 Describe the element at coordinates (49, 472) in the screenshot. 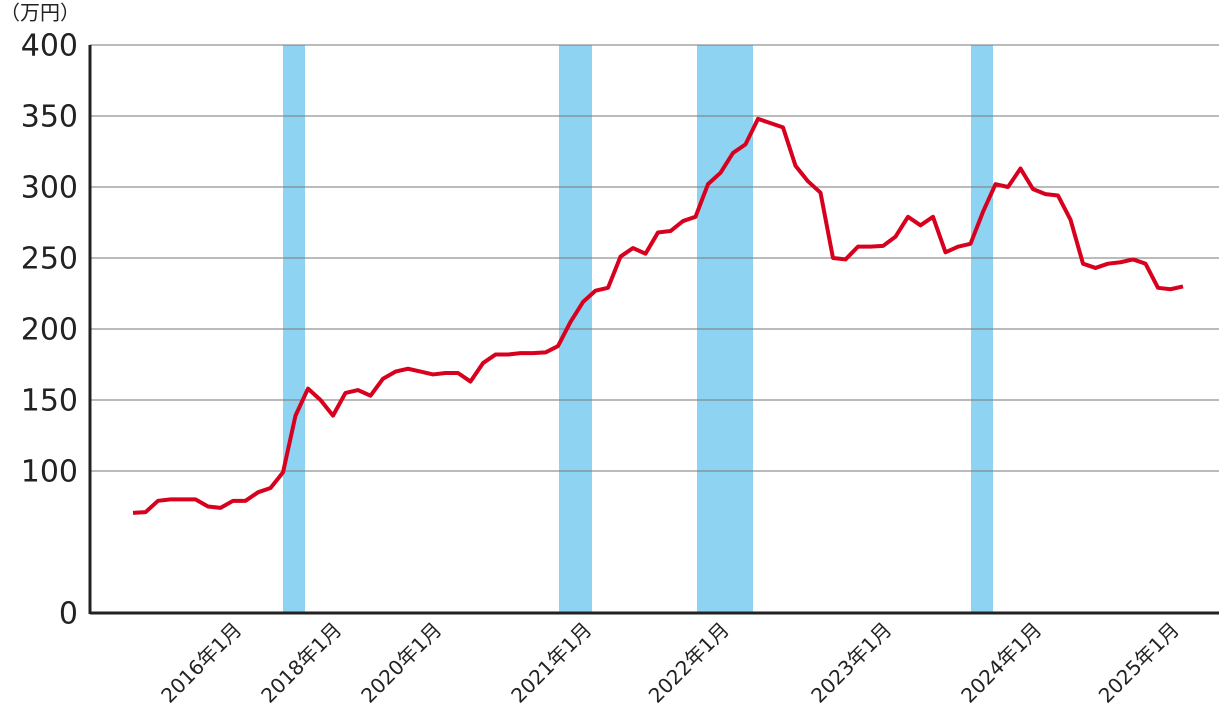

I see `y-tick-label: 100` at that location.